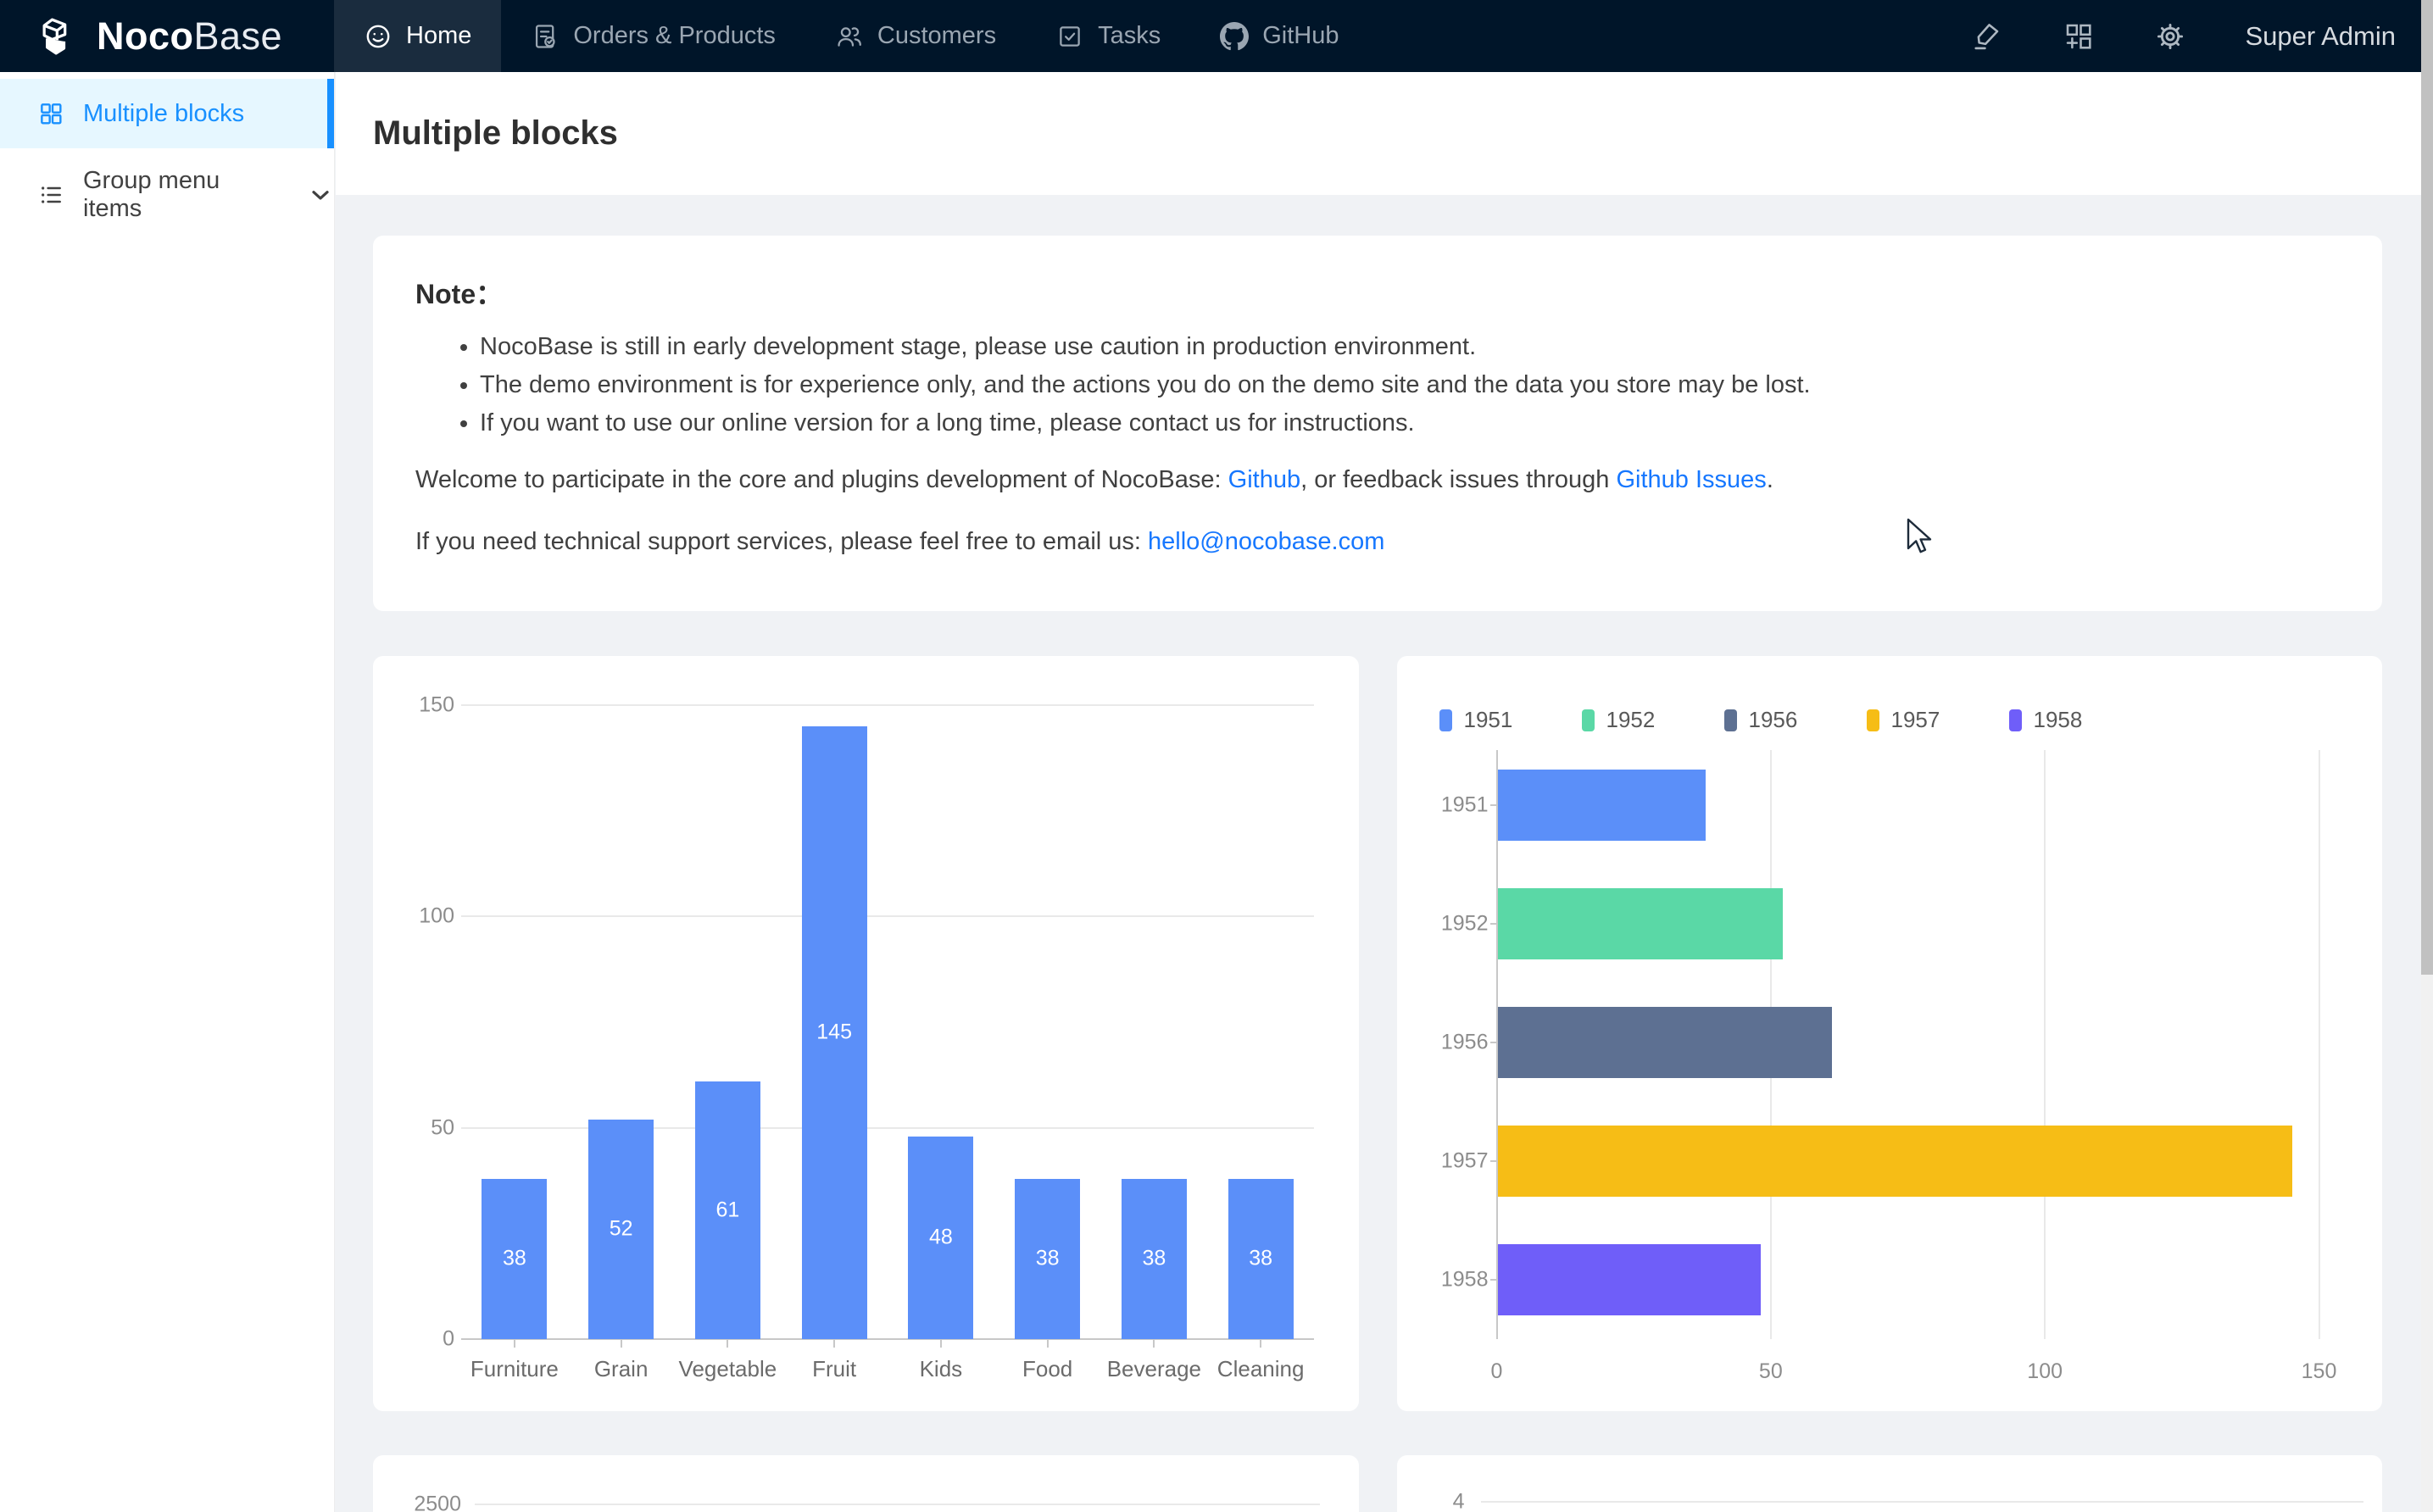 The image size is (2433, 1512). Describe the element at coordinates (167, 113) in the screenshot. I see `sidebar-item-multiple-blocks: Multiple blocks` at that location.